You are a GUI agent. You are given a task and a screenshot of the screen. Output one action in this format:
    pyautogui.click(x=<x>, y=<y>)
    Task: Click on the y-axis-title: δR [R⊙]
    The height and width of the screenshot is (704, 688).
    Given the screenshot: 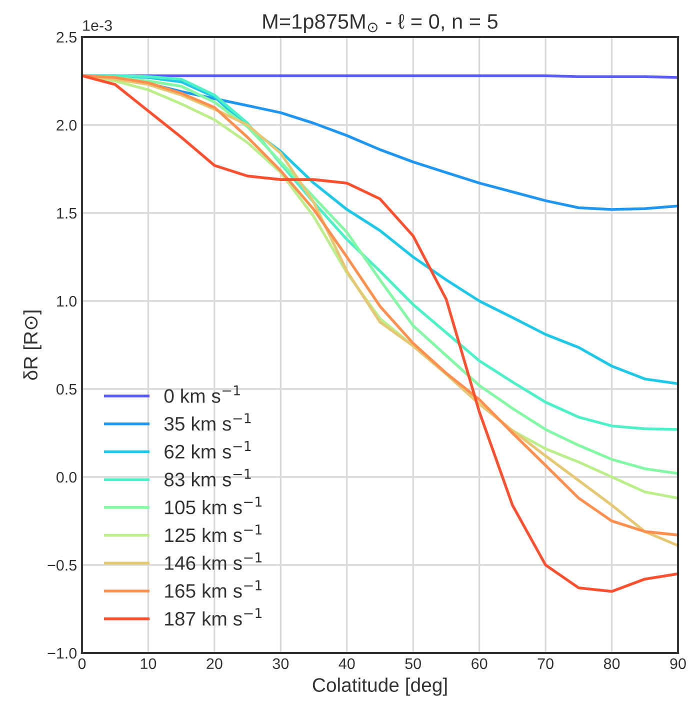 What is the action you would take?
    pyautogui.click(x=32, y=345)
    